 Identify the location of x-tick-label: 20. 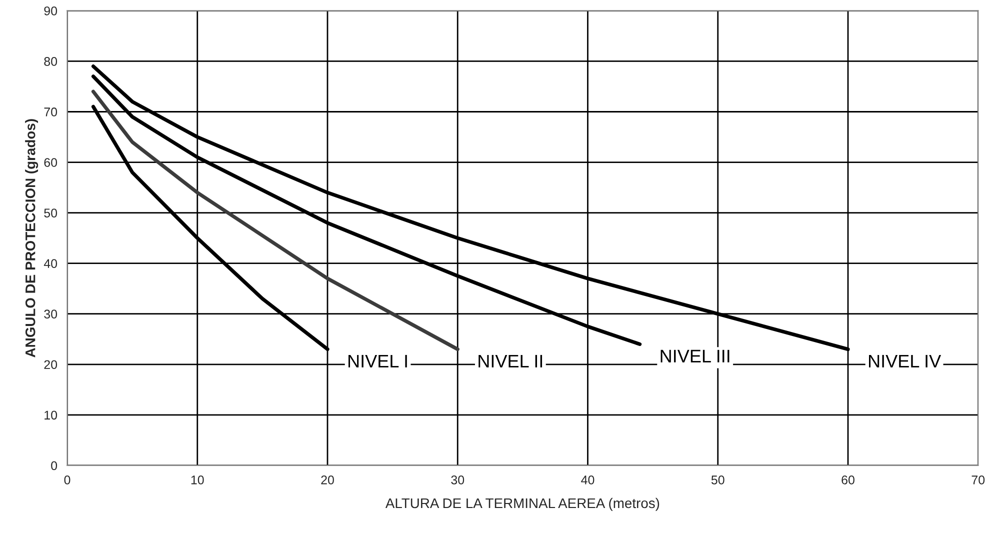
(327, 480).